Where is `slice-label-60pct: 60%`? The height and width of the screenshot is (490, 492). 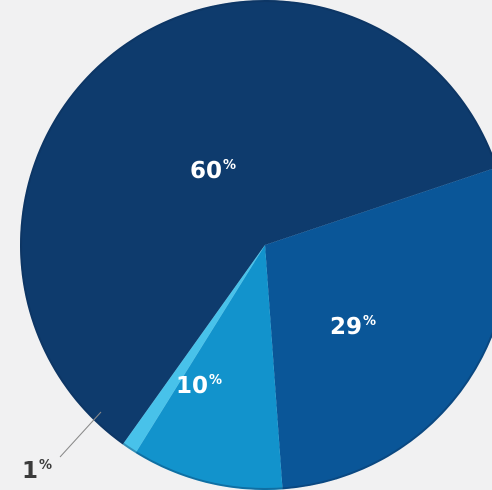 slice-label-60pct: 60% is located at coordinates (213, 171).